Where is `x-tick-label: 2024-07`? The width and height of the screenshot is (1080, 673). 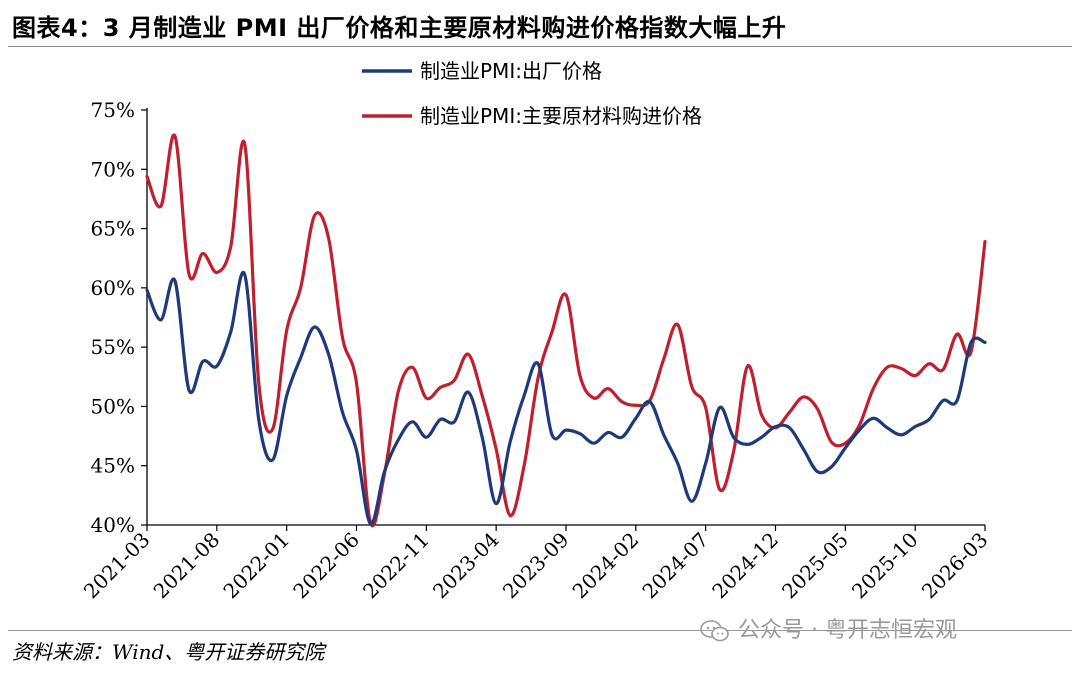 x-tick-label: 2024-07 is located at coordinates (675, 566).